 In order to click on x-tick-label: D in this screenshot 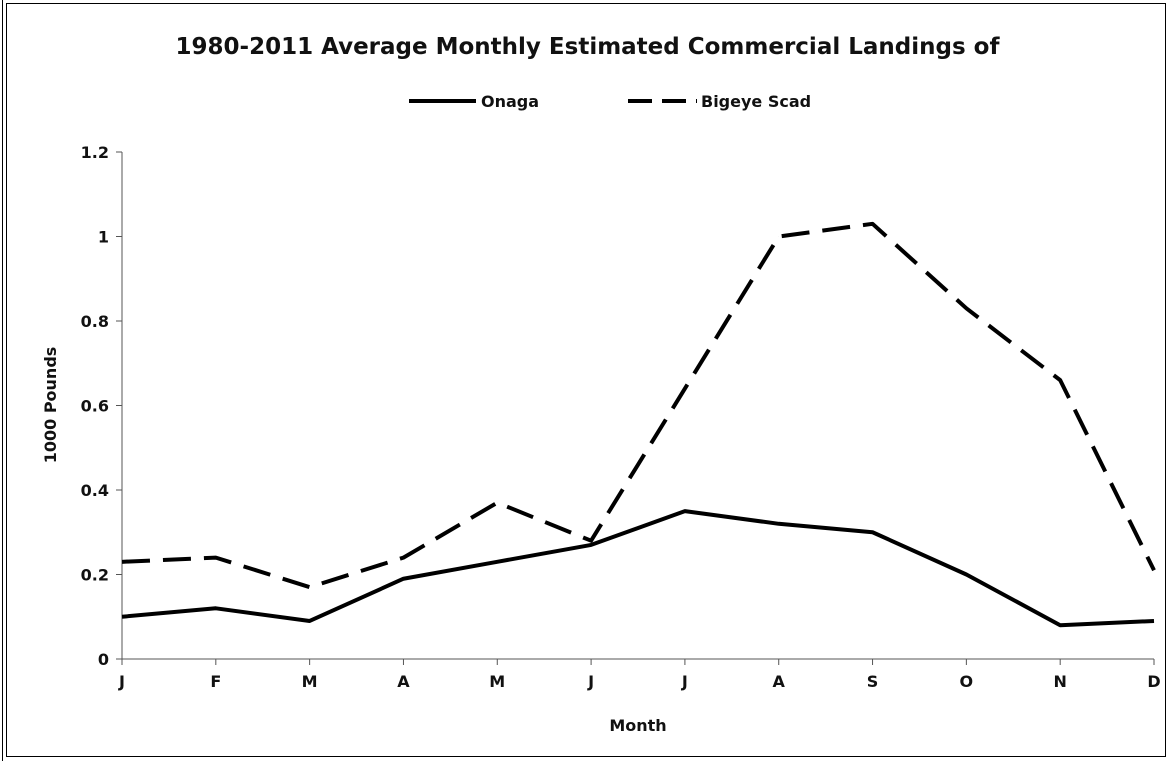, I will do `click(1153, 681)`.